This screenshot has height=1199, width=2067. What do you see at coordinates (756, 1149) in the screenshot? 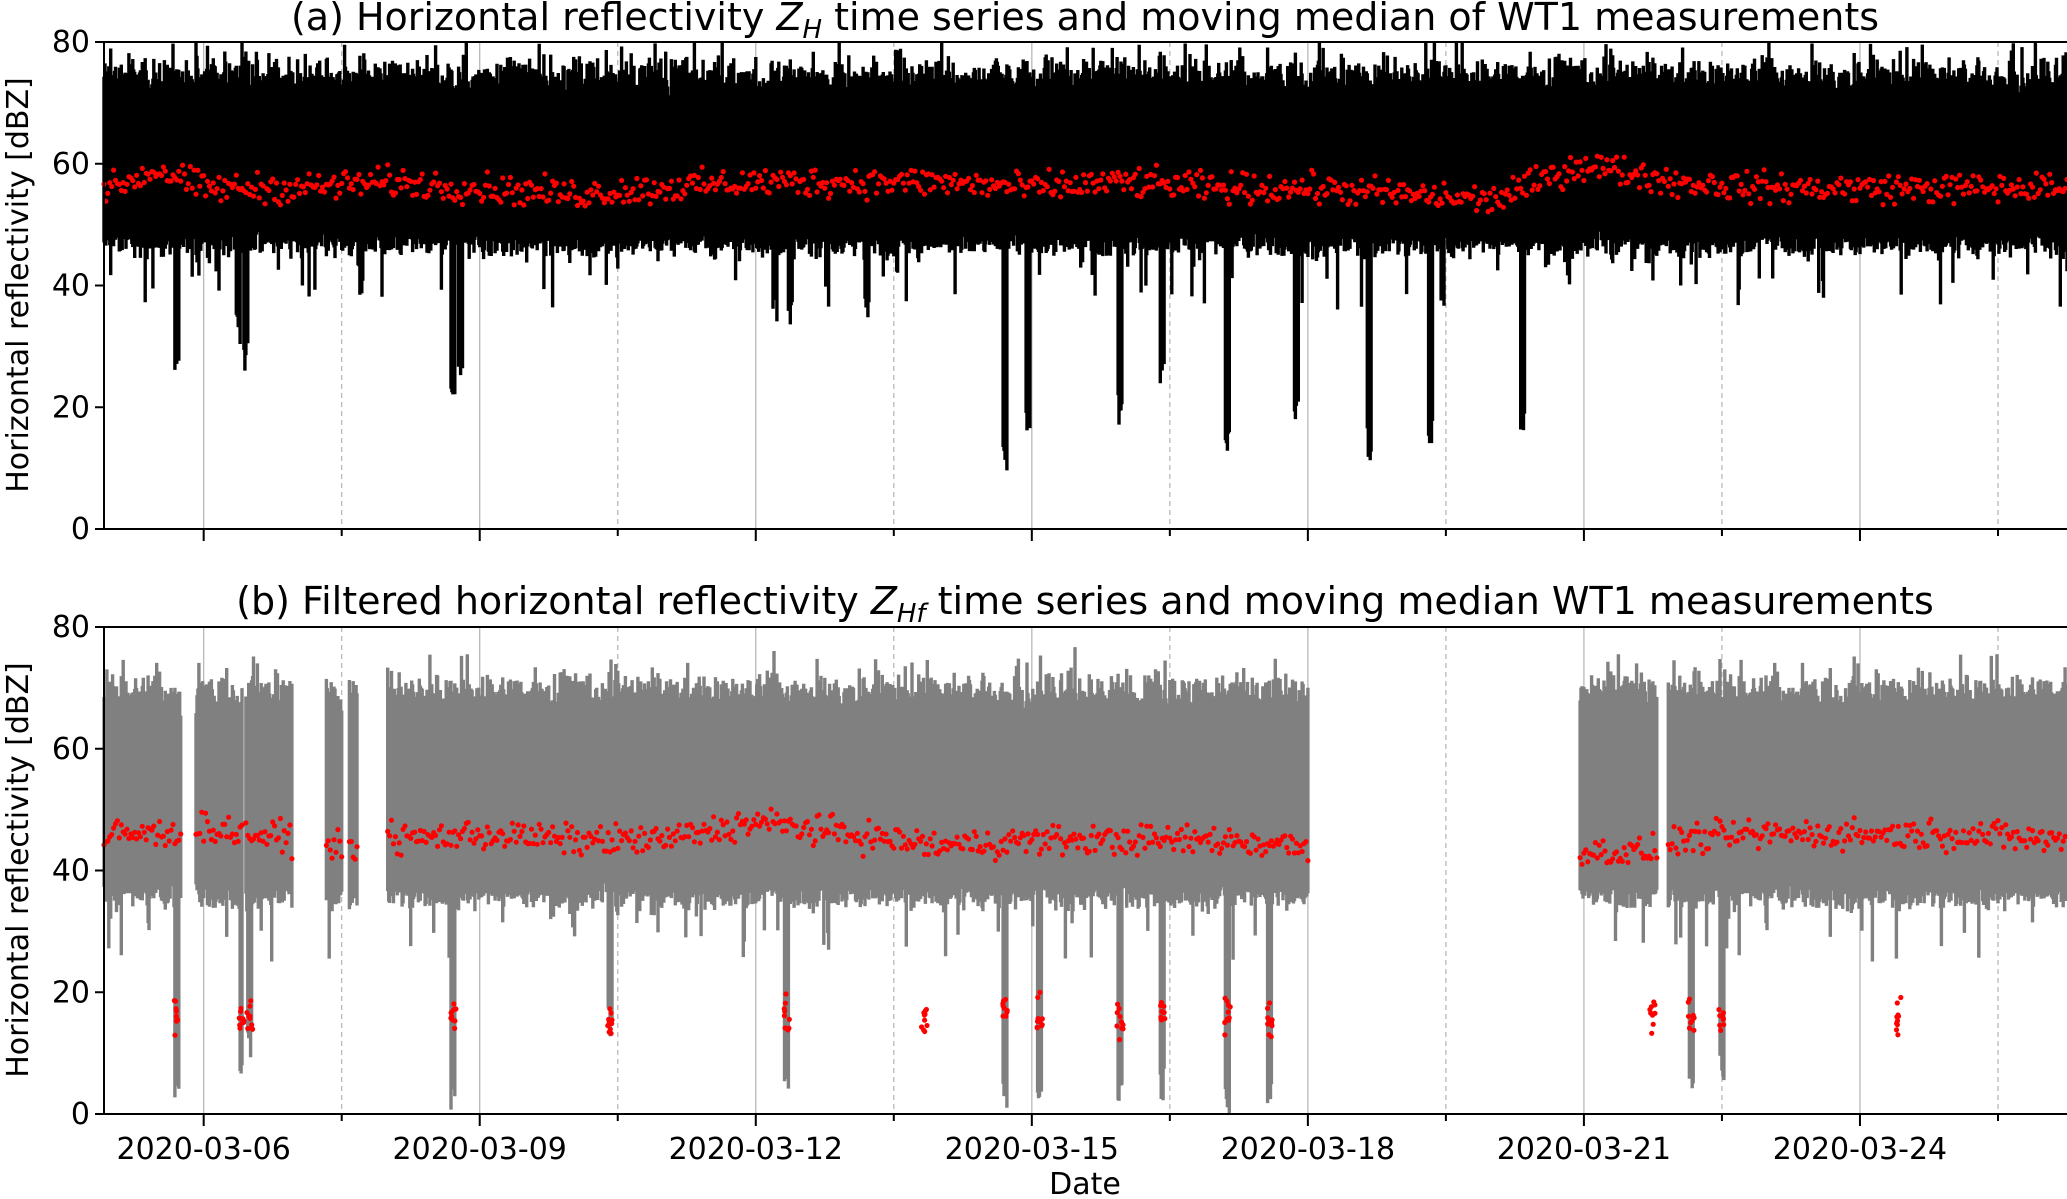
I see `x-tick-label: 2020-03-12` at bounding box center [756, 1149].